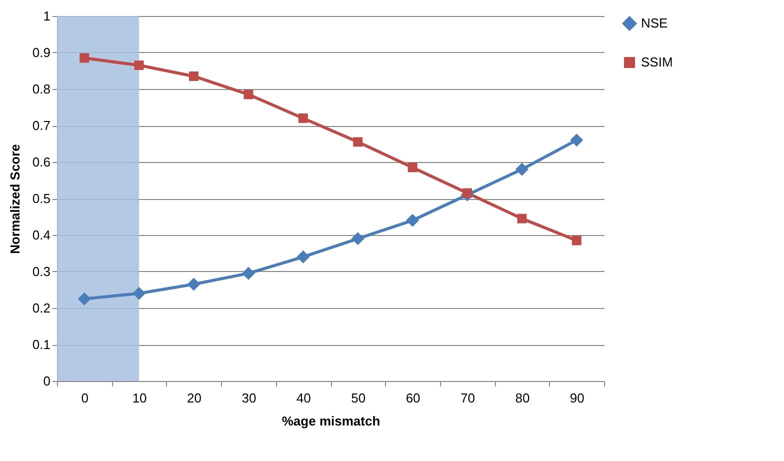  I want to click on y-tick-label: 0.4, so click(41, 235).